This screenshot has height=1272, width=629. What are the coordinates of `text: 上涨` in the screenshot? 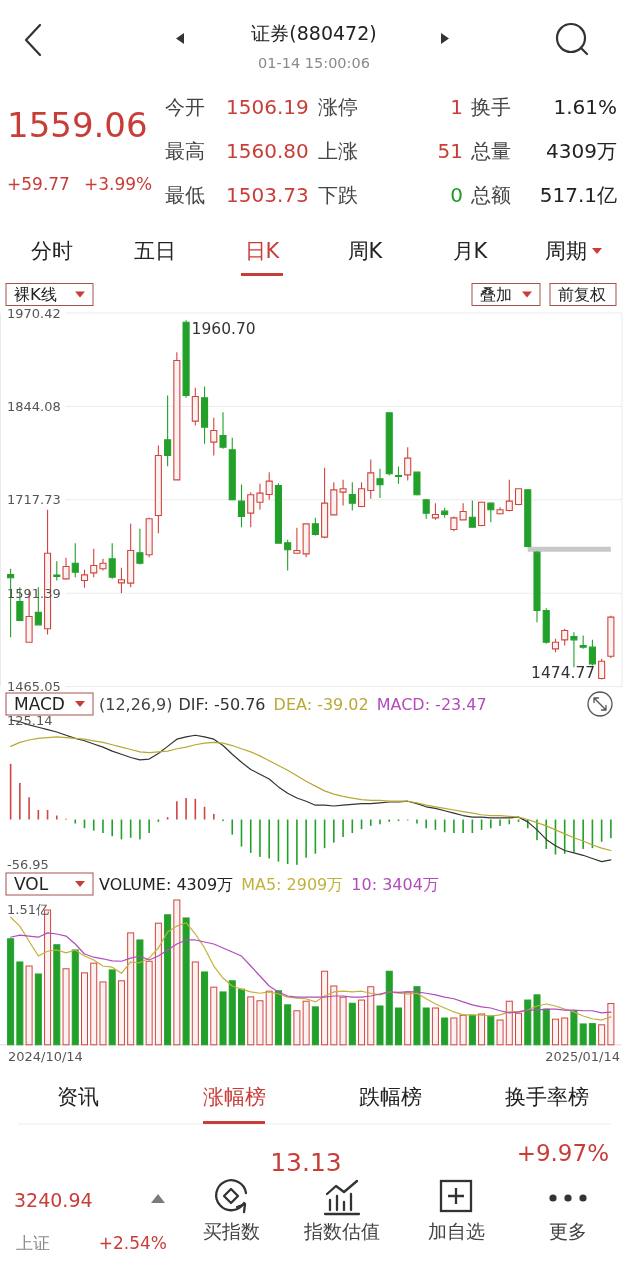 It's located at (338, 151).